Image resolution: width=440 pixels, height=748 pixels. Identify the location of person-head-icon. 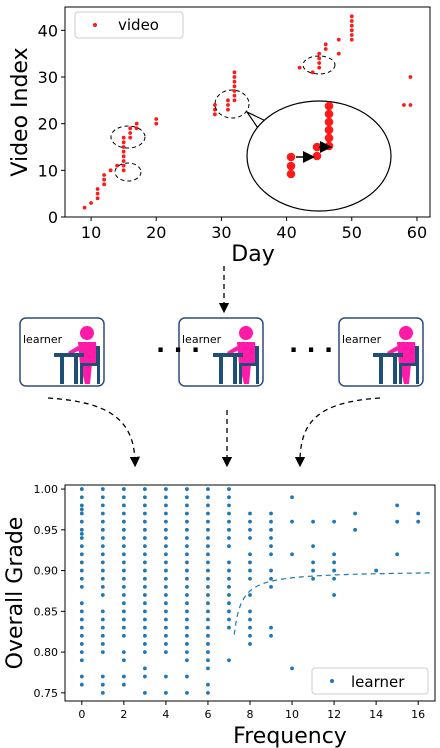
(87, 333).